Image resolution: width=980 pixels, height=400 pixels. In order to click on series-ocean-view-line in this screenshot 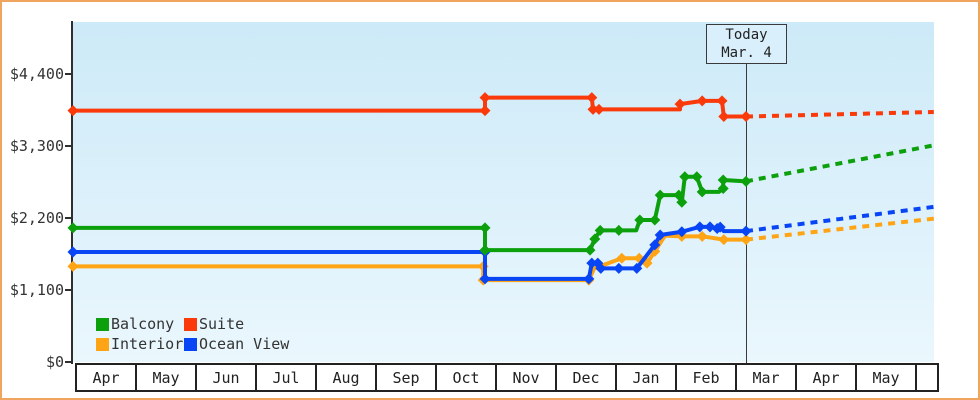, I will do `click(409, 252)`.